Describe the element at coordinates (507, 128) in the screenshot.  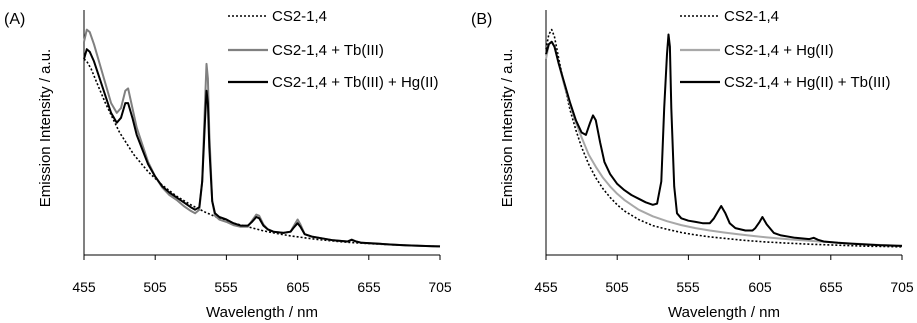
I see `panel-b-y-axis-label: Emission Intensity / a.u.` at that location.